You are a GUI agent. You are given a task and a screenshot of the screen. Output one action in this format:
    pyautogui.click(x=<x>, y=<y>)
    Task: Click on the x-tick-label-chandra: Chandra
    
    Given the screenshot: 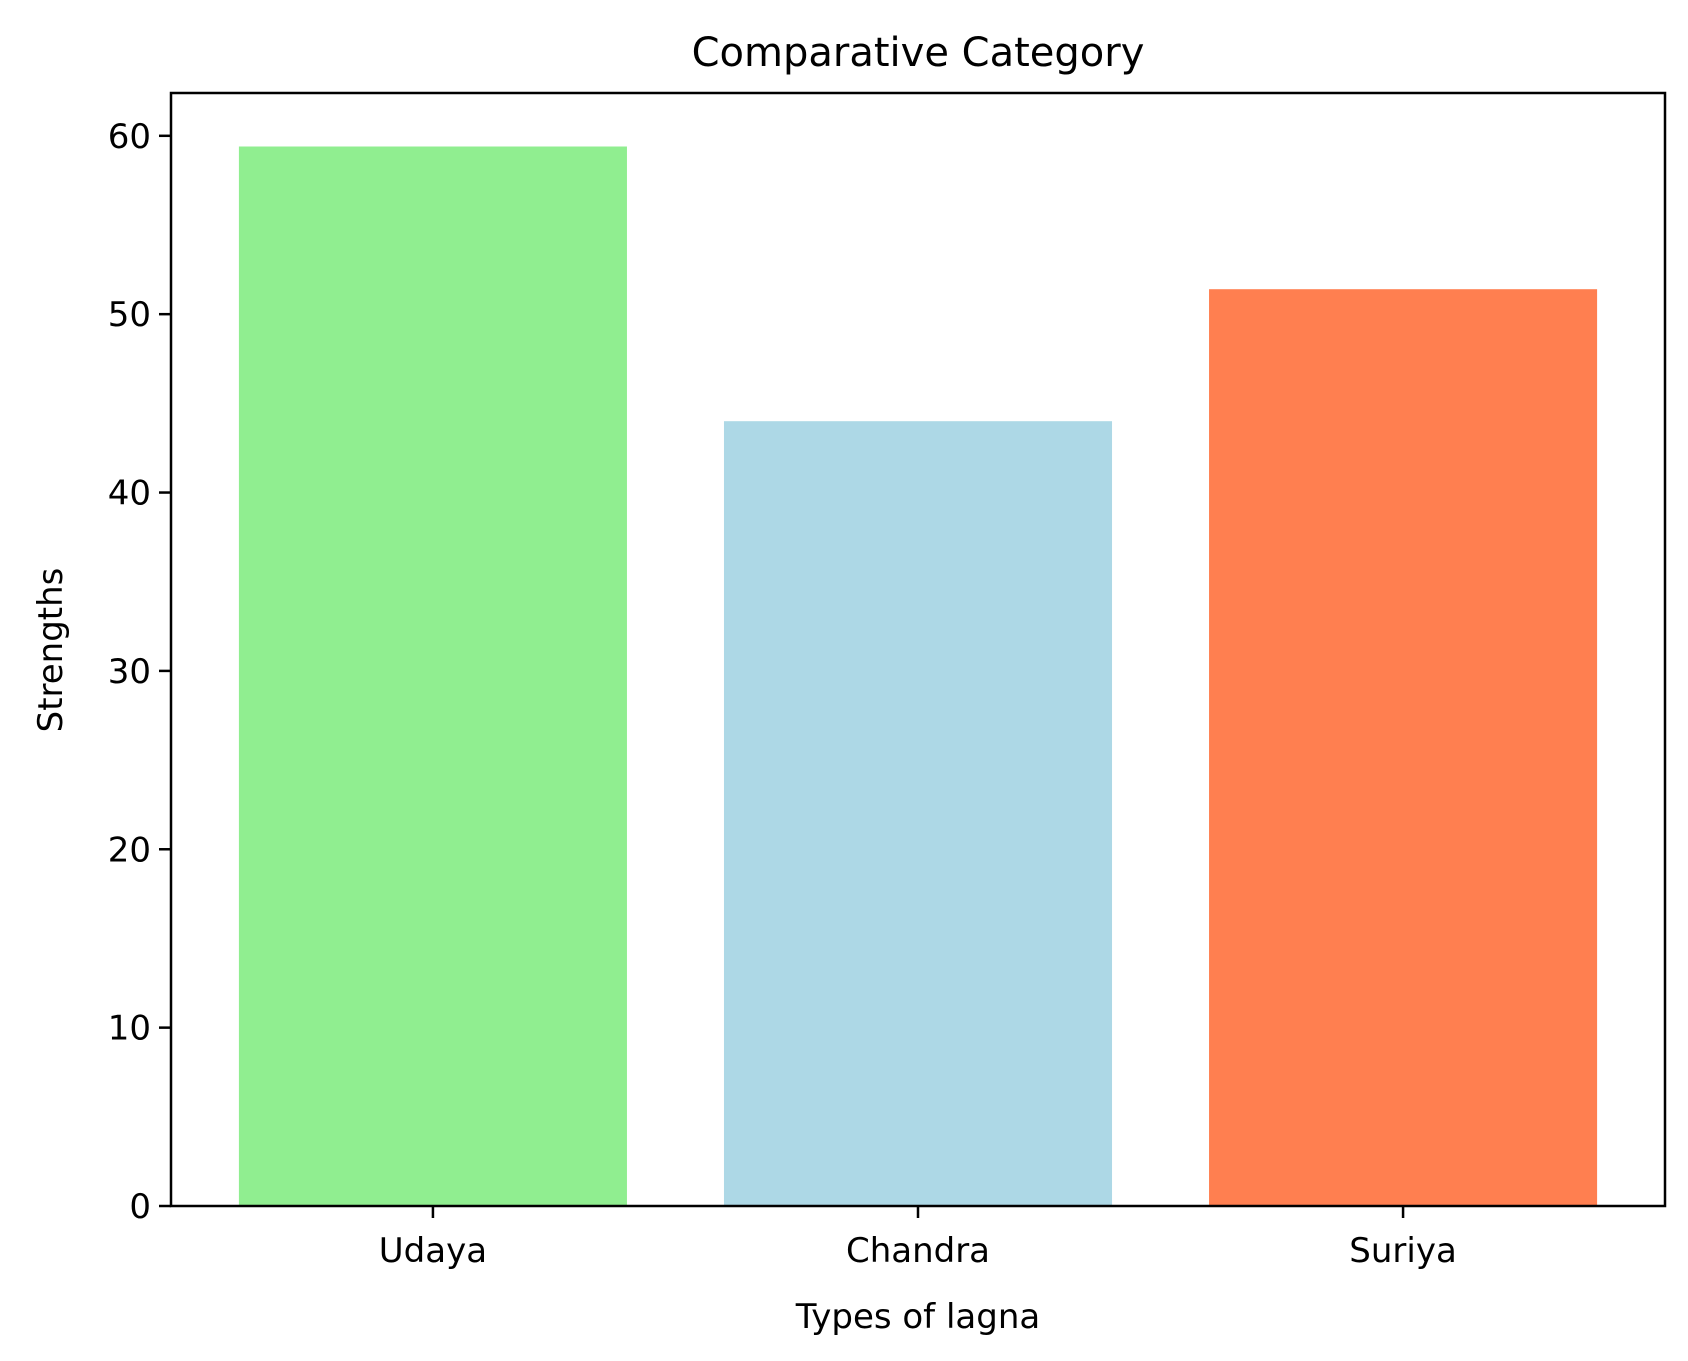 What is the action you would take?
    pyautogui.click(x=918, y=1251)
    